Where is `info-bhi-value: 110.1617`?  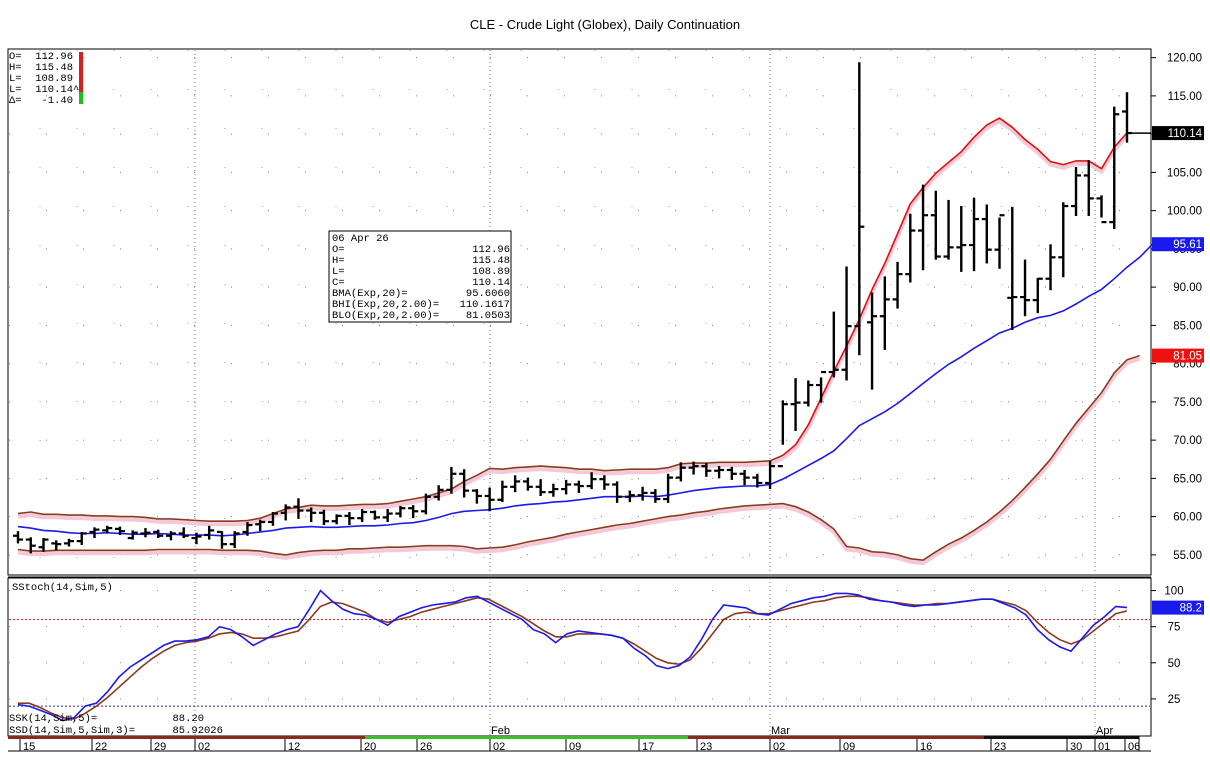 info-bhi-value: 110.1617 is located at coordinates (485, 305).